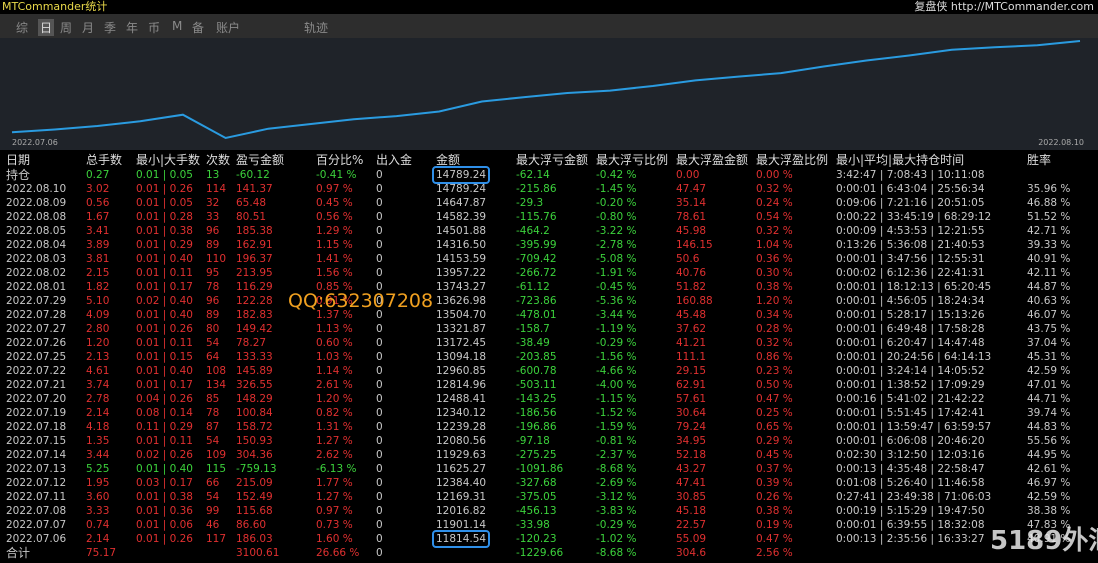  I want to click on table-cell: 51.82, so click(691, 286).